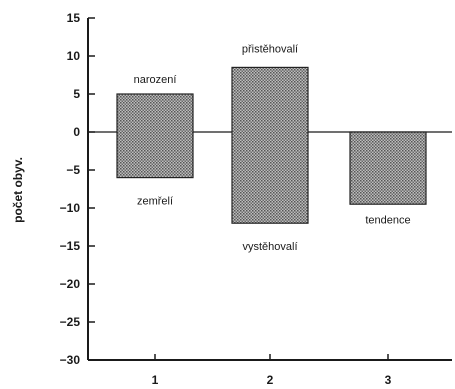  What do you see at coordinates (155, 80) in the screenshot?
I see `bar-annotation: narození` at bounding box center [155, 80].